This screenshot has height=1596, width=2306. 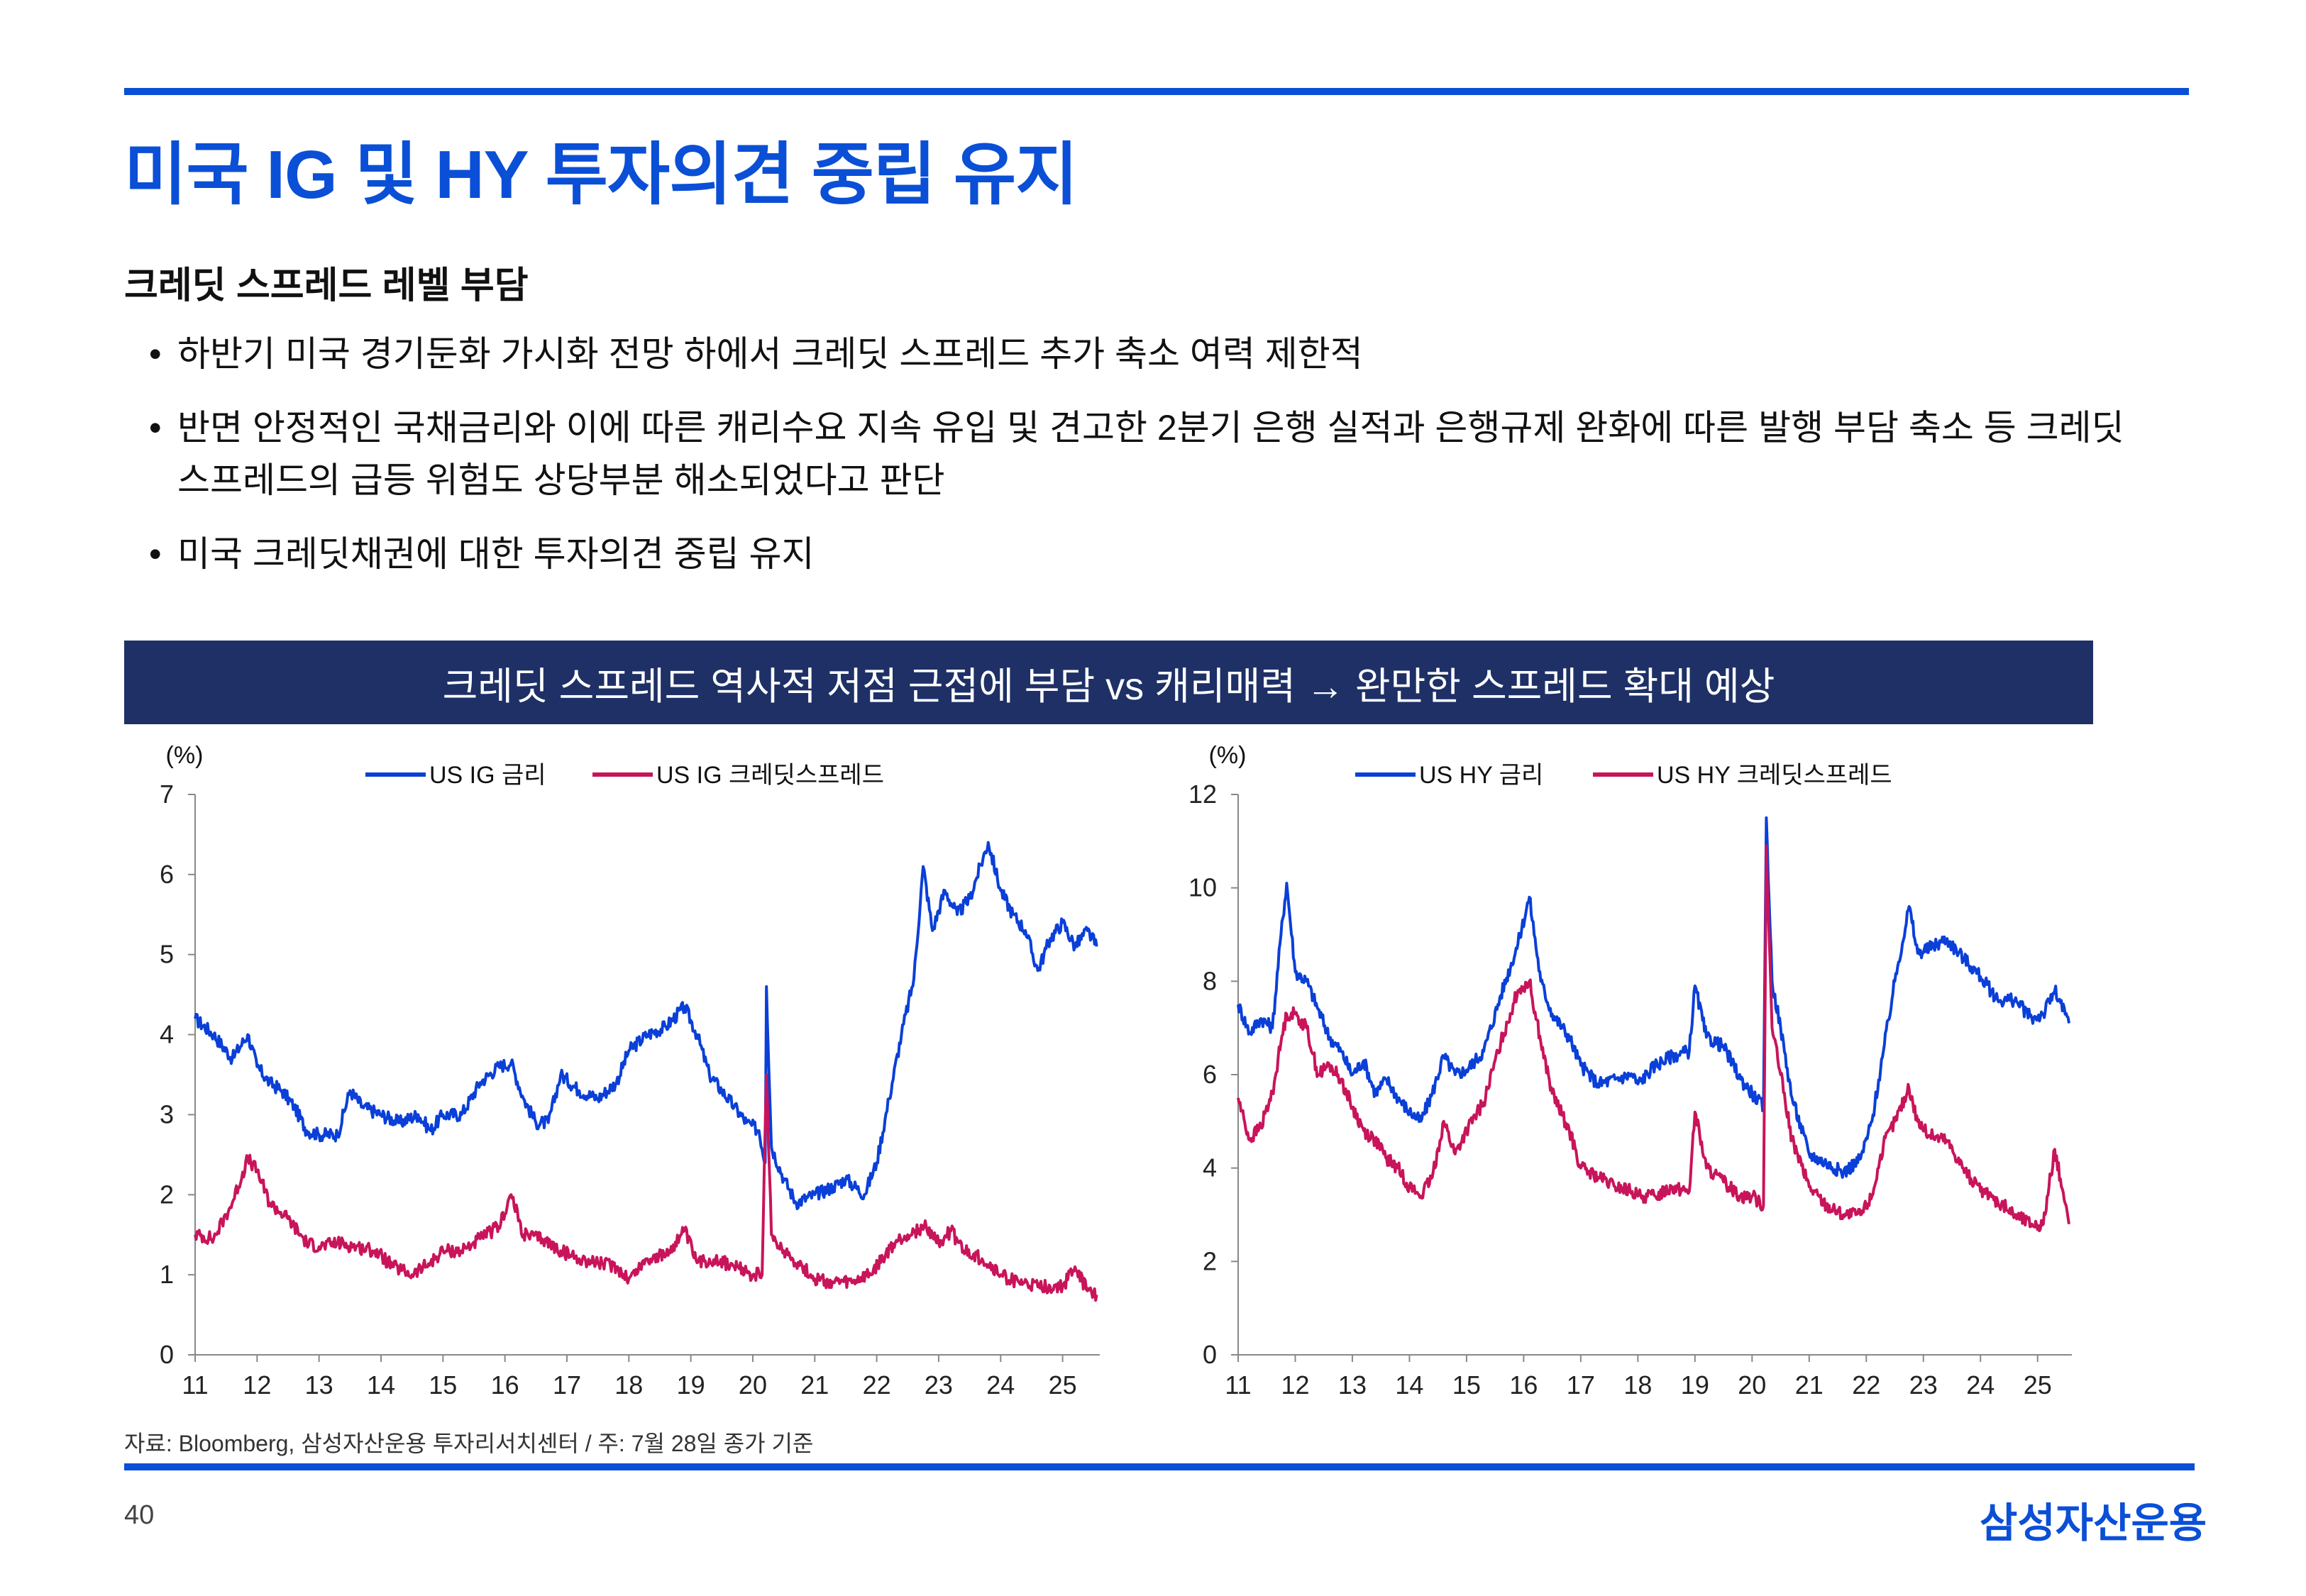 I want to click on legend-label: US IG 크레딧스프레드, so click(x=770, y=775).